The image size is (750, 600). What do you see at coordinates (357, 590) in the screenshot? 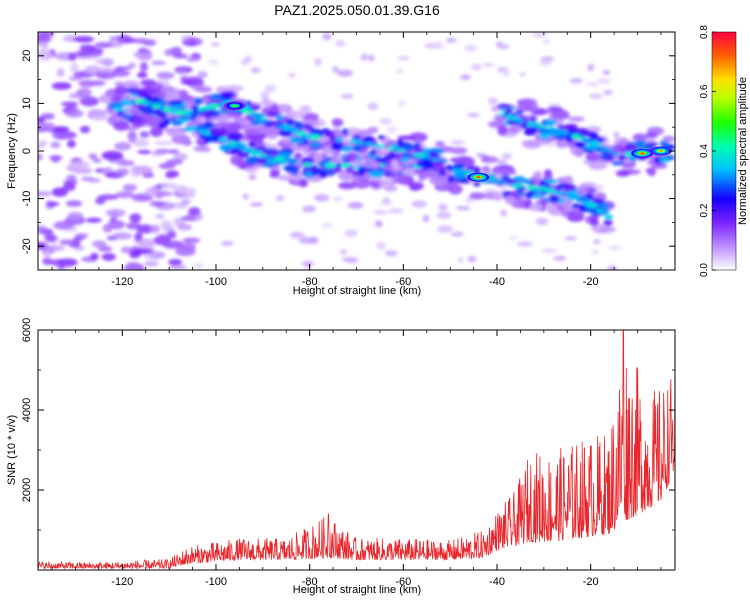
I see `snr-x-axis-label: Height of straight line (km)` at bounding box center [357, 590].